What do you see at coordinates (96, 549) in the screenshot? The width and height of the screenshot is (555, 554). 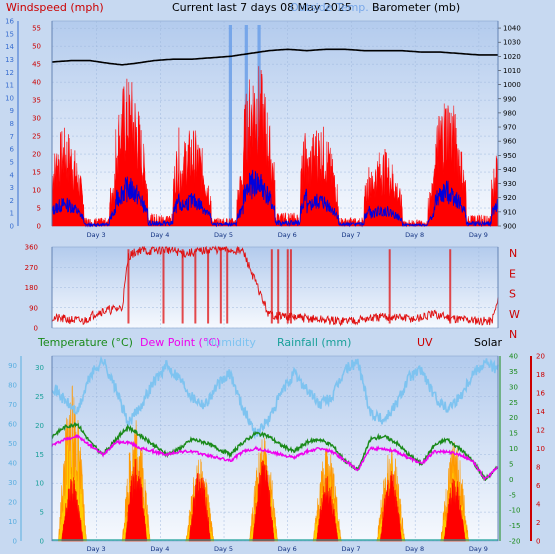 I see `temperature-day-label: Day 3` at bounding box center [96, 549].